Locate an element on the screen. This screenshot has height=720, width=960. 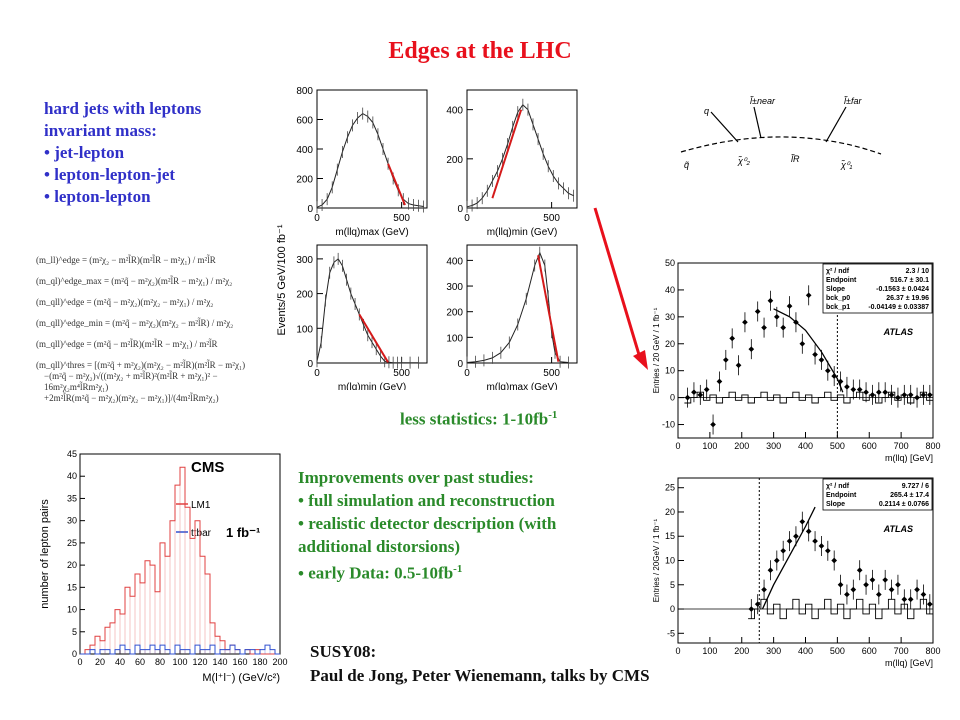
stats-value: -0.1563 ± 0.0424 is located at coordinates (902, 289).